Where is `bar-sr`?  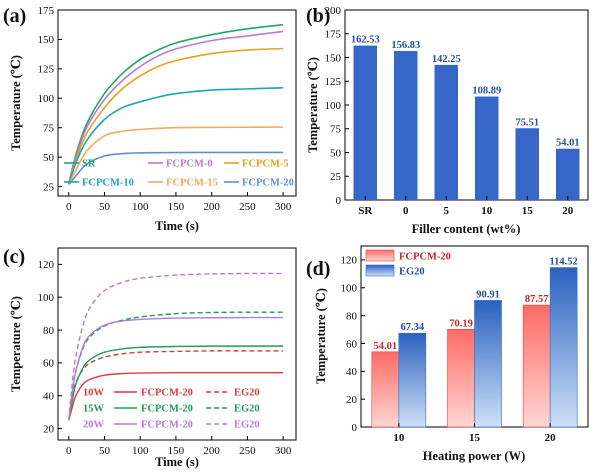
bar-sr is located at coordinates (365, 123).